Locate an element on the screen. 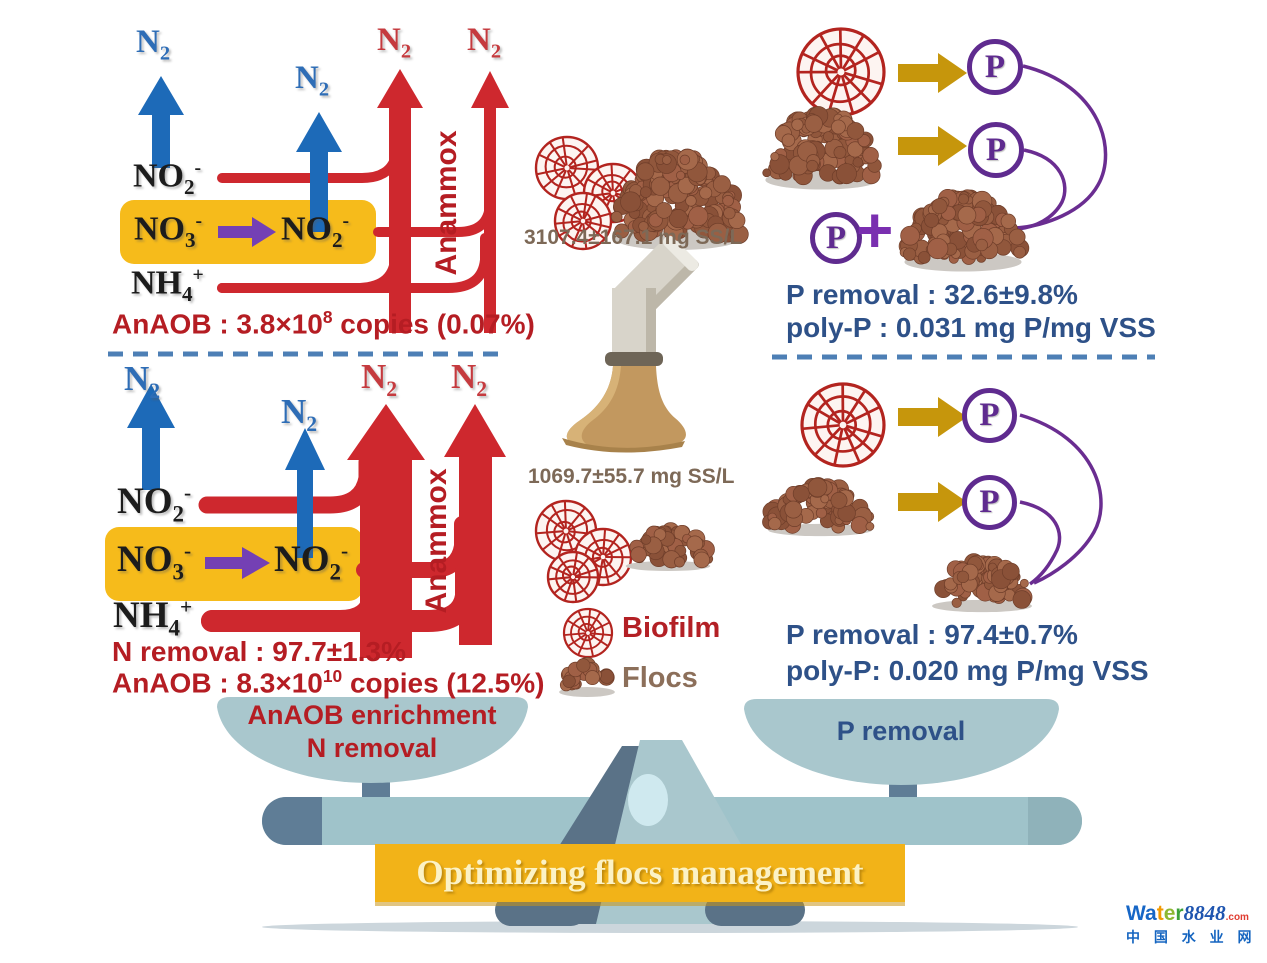 The image size is (1267, 963). phosphorus-panel-before is located at coordinates (935, 149).